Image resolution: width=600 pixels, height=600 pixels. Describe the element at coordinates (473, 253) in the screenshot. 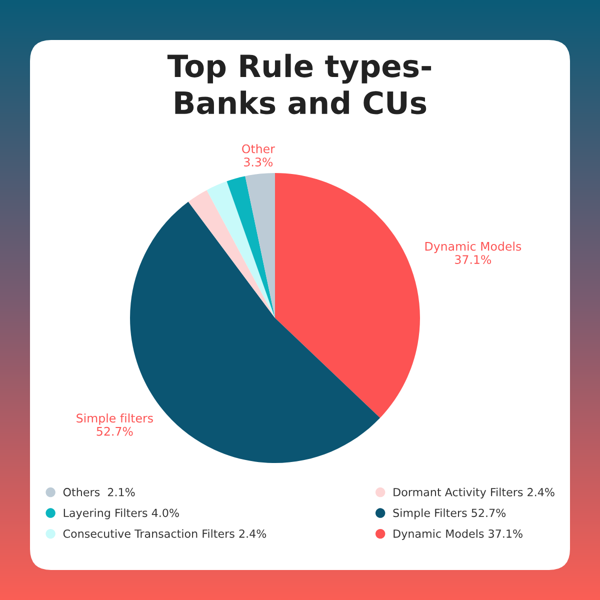

I see `text: Dynamic Models 37.1%` at that location.